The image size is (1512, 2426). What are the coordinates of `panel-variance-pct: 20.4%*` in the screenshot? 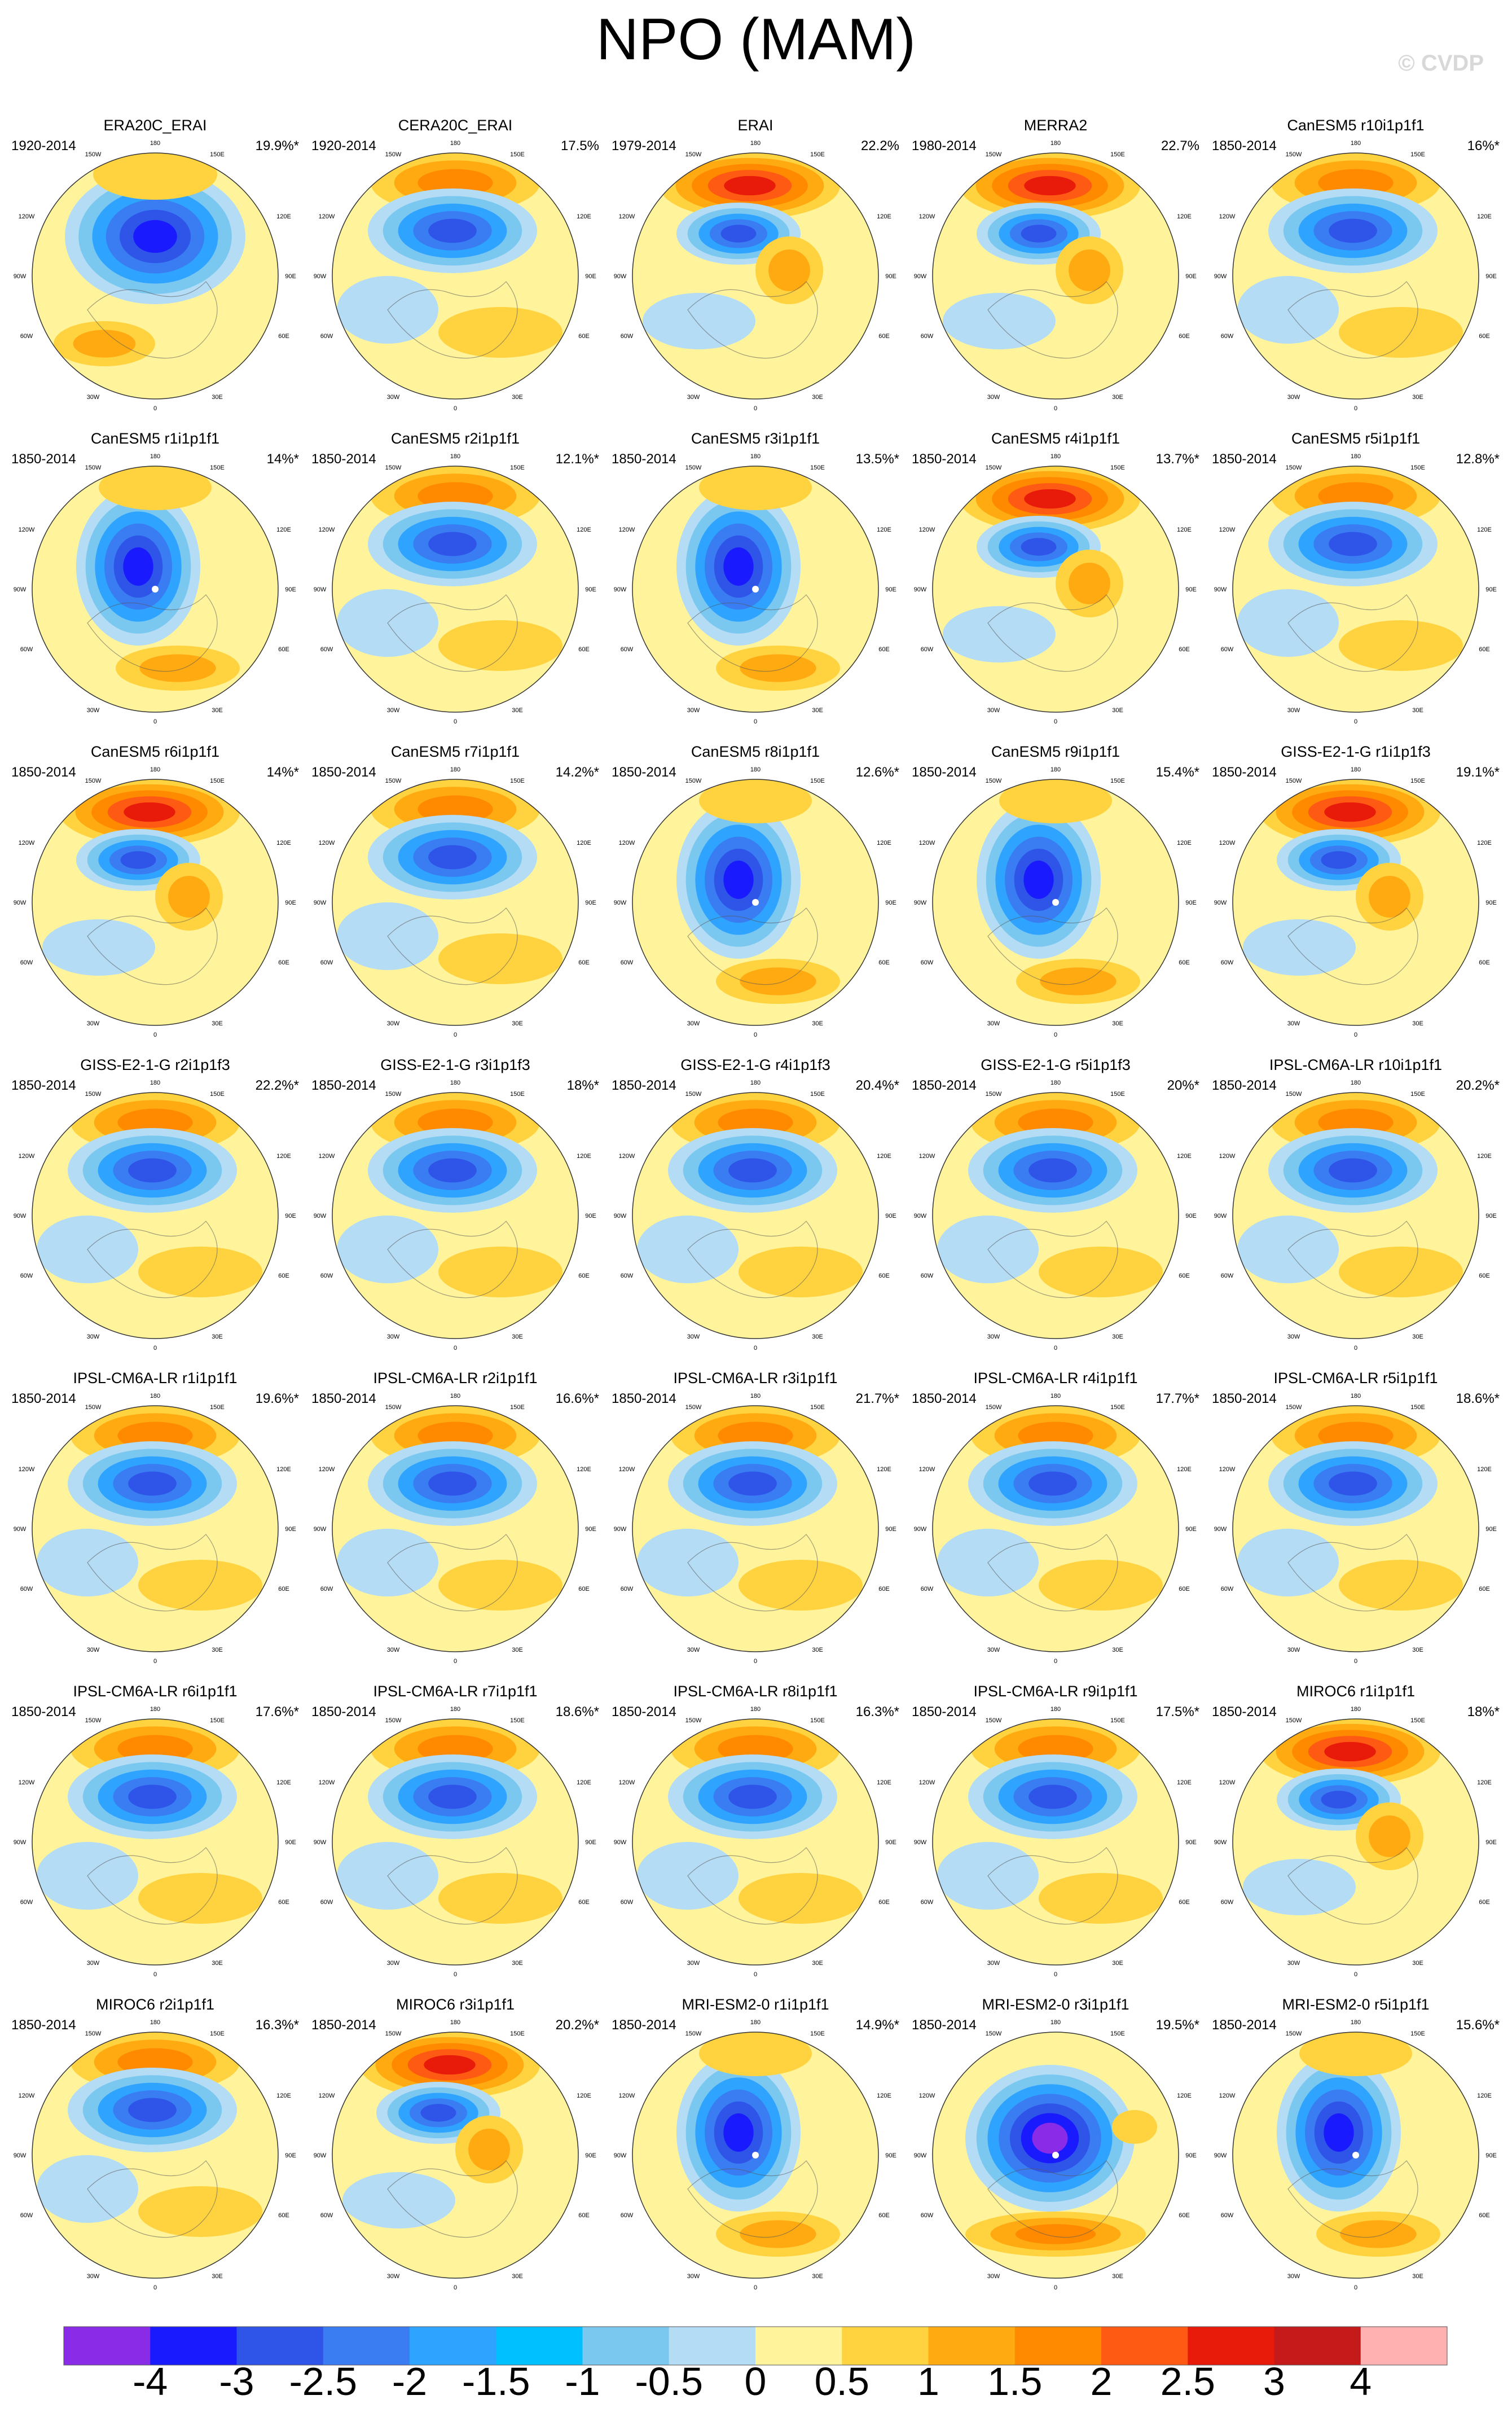 It's located at (877, 1085).